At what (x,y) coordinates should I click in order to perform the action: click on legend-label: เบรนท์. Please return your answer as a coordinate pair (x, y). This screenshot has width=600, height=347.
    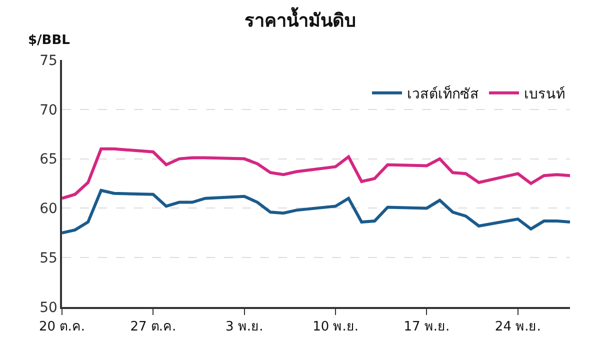
    Looking at the image, I should click on (544, 93).